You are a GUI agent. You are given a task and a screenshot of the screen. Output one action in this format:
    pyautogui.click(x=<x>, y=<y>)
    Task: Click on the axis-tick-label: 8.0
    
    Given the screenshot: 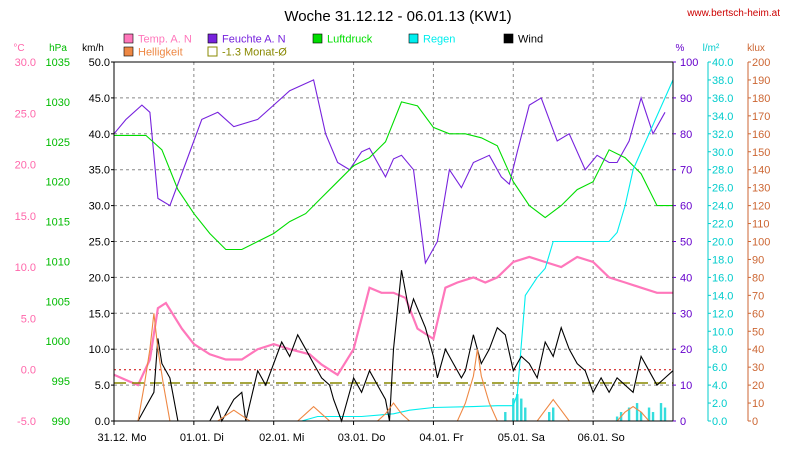 What is the action you would take?
    pyautogui.click(x=719, y=350)
    